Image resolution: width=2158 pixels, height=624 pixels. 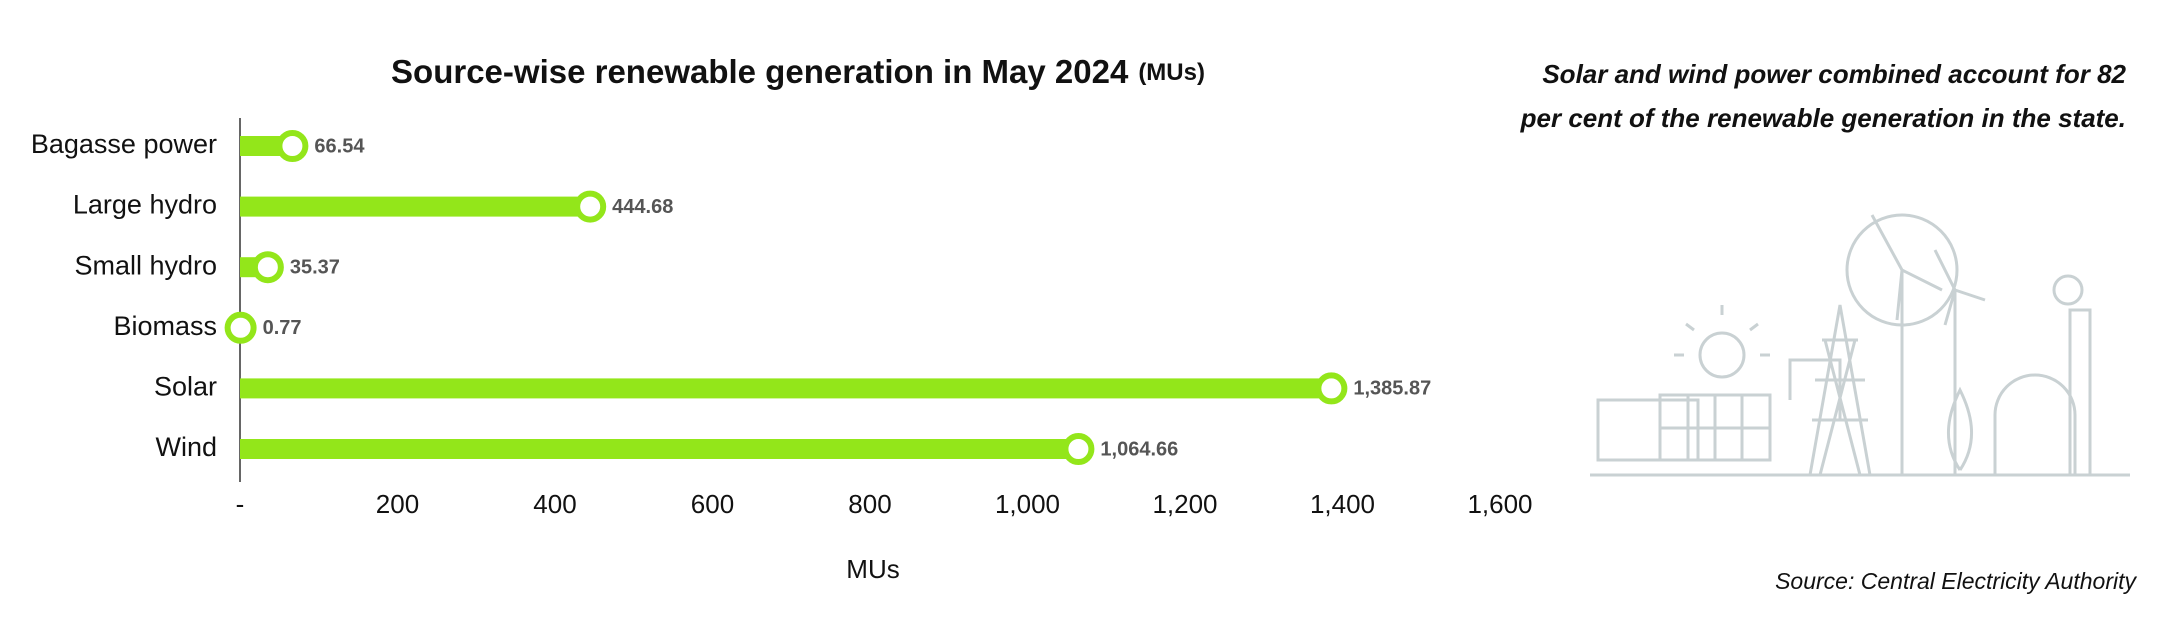 What do you see at coordinates (1956, 581) in the screenshot?
I see `source: Source: Central Electricity Authority` at bounding box center [1956, 581].